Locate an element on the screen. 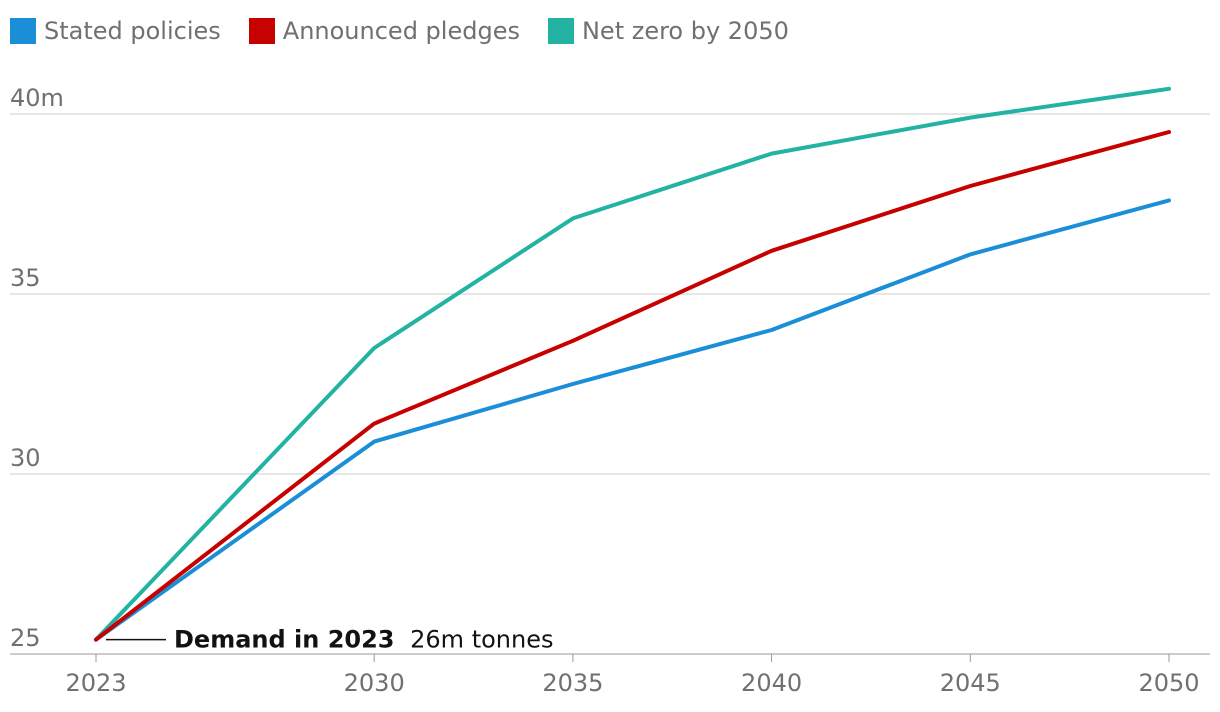  x-axis: 2023 2030 2035 2040 2045 2050 is located at coordinates (610, 675).